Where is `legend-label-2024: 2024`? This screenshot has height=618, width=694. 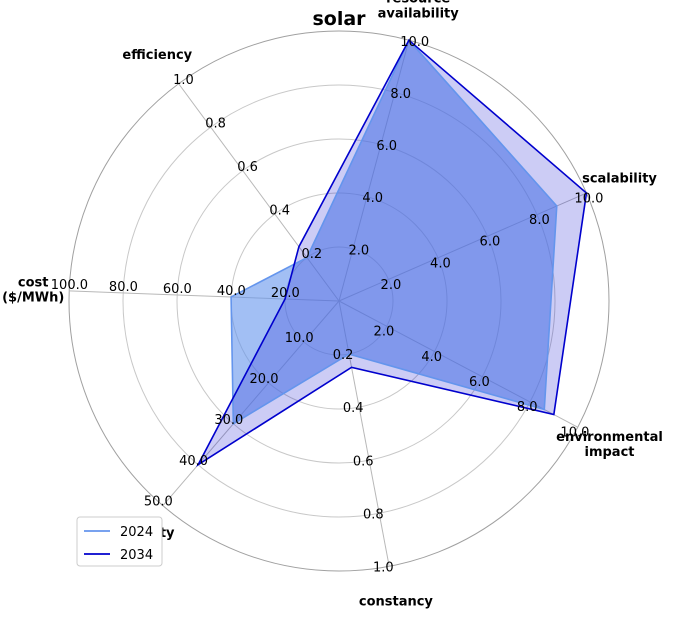
legend-label-2024: 2024 is located at coordinates (136, 532).